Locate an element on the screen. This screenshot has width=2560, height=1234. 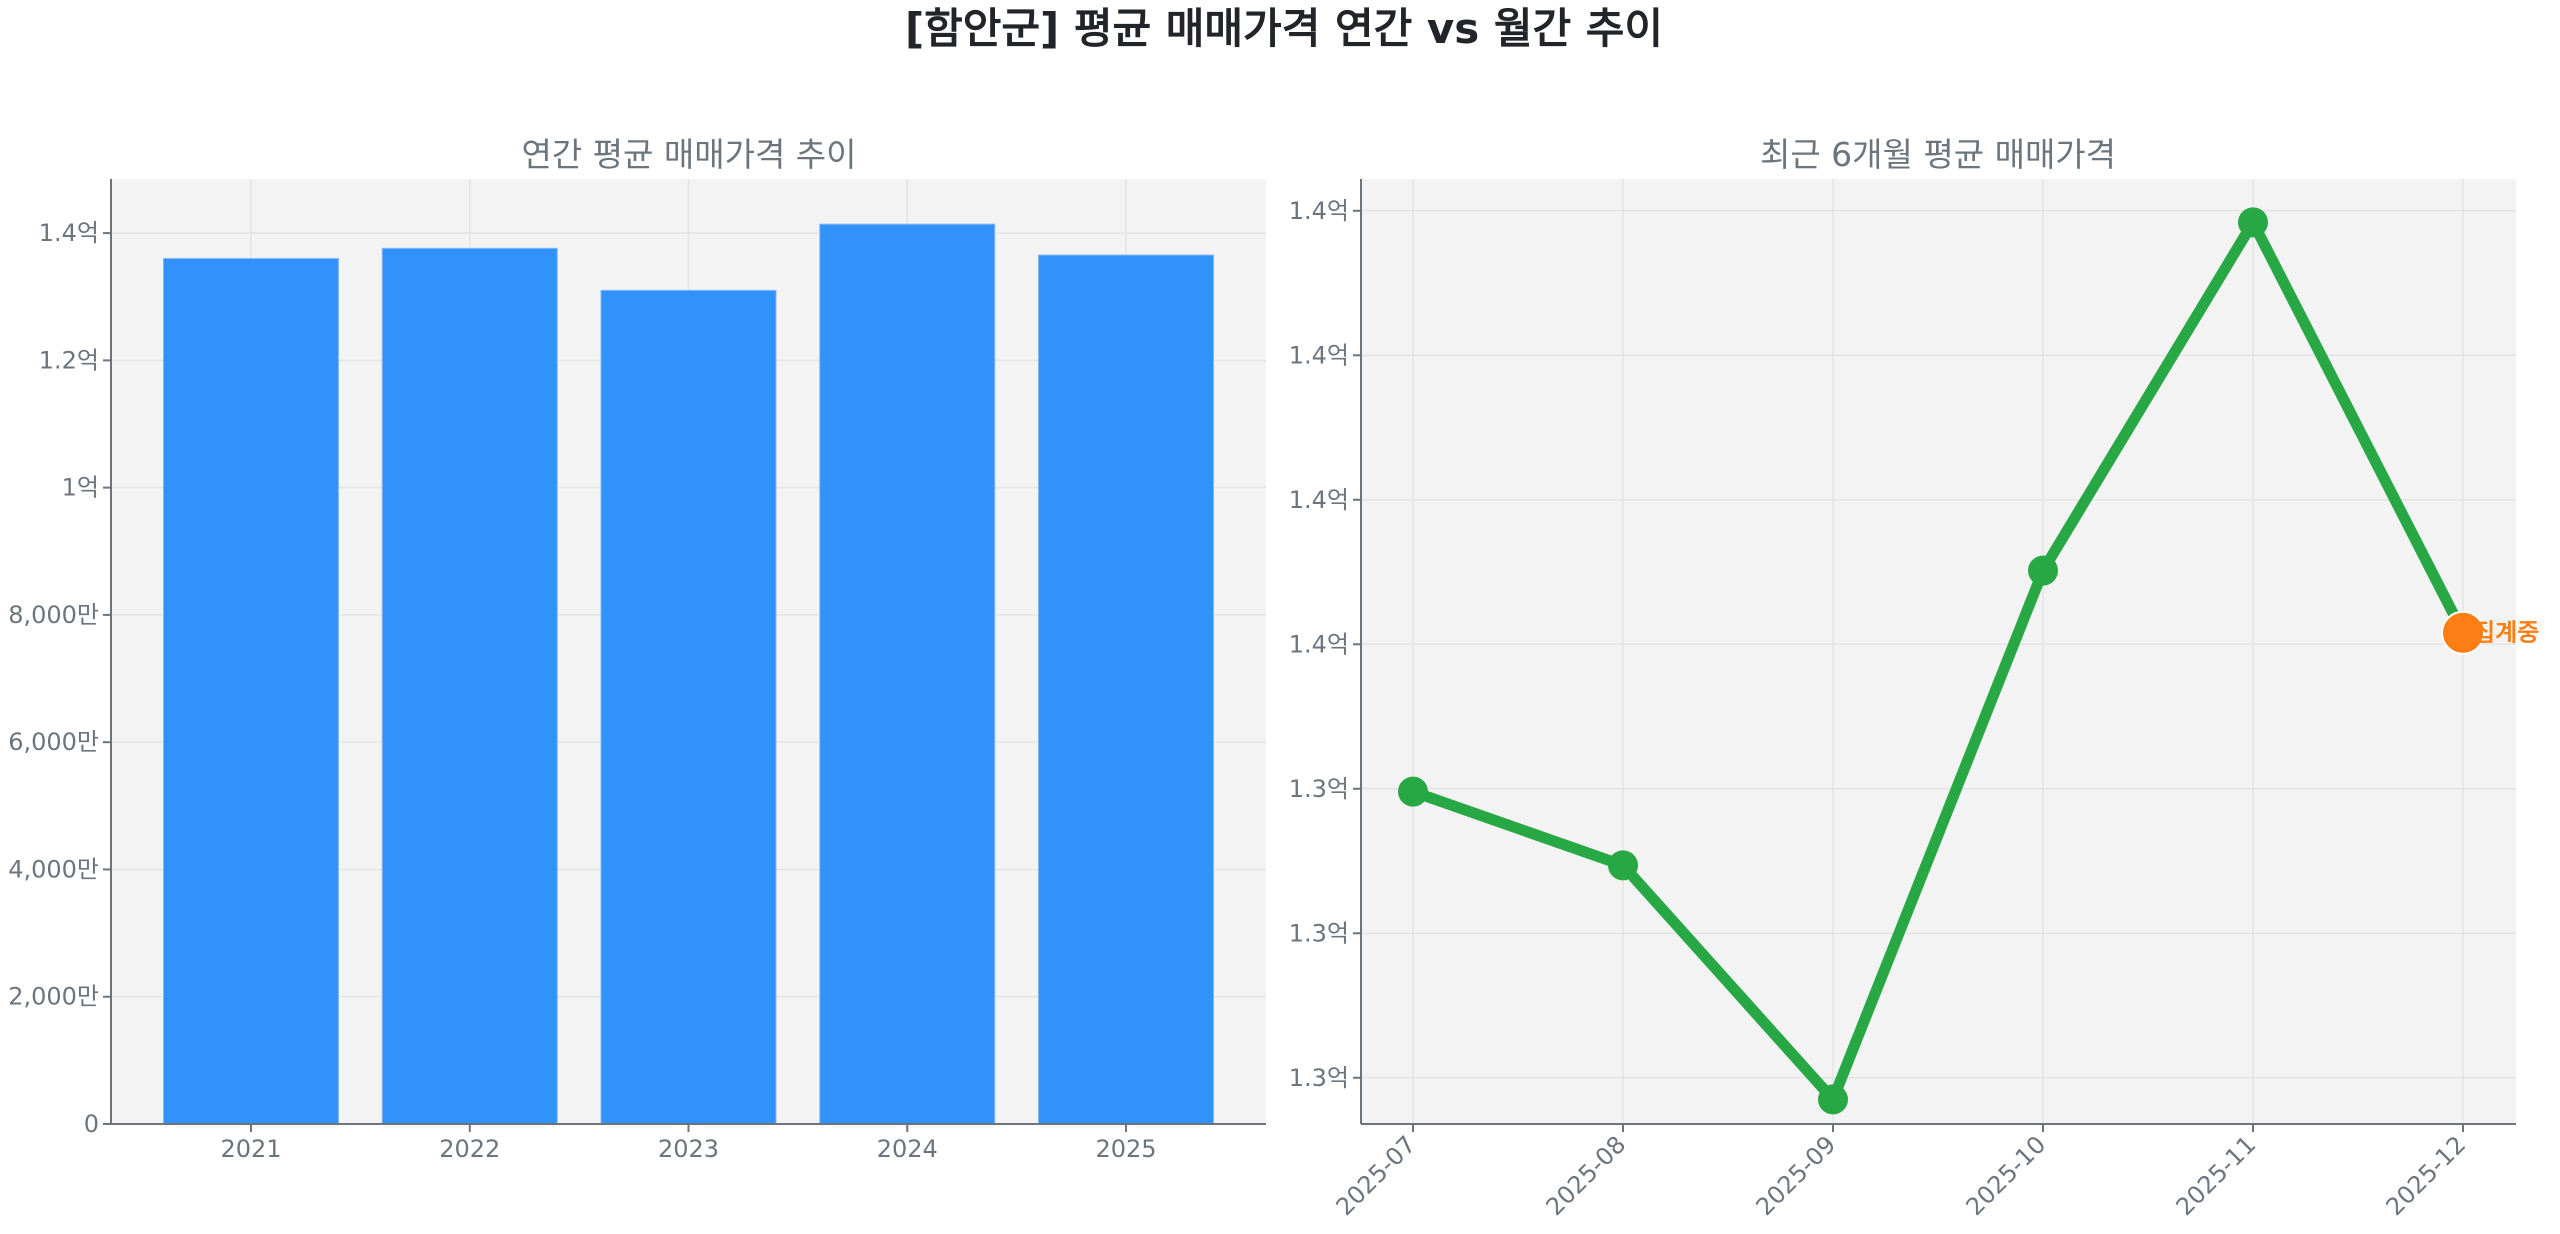
x-tick-label: 2025-09 is located at coordinates (1796, 1175).